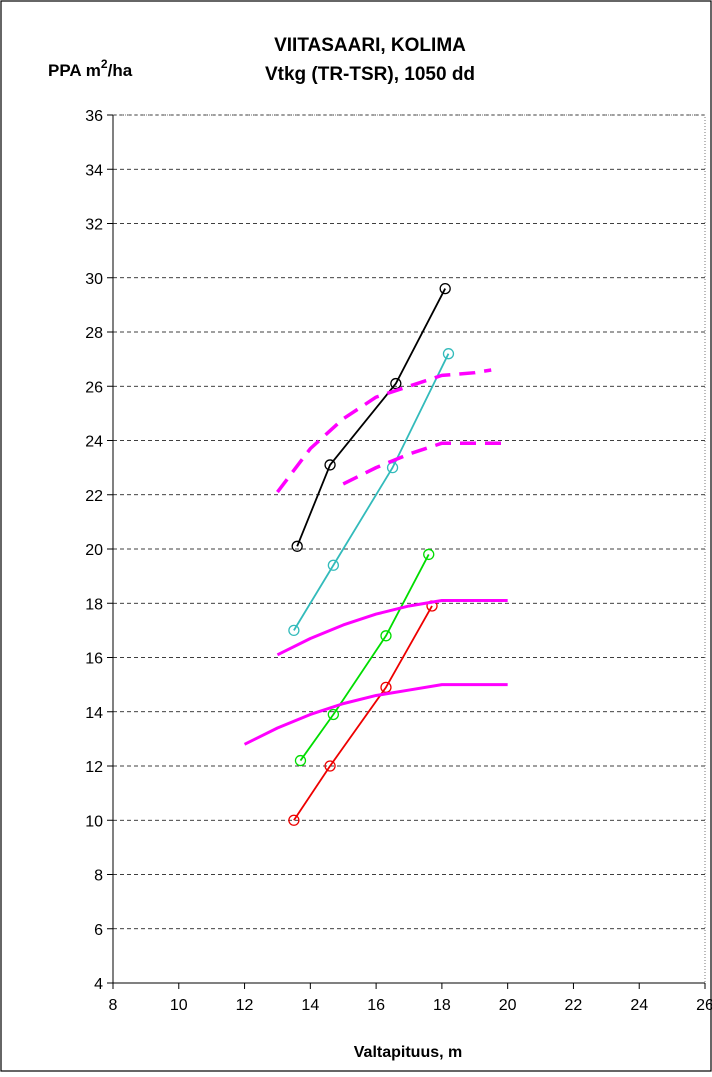 The image size is (712, 1077). Describe the element at coordinates (245, 1005) in the screenshot. I see `x-tick-label: 12` at that location.